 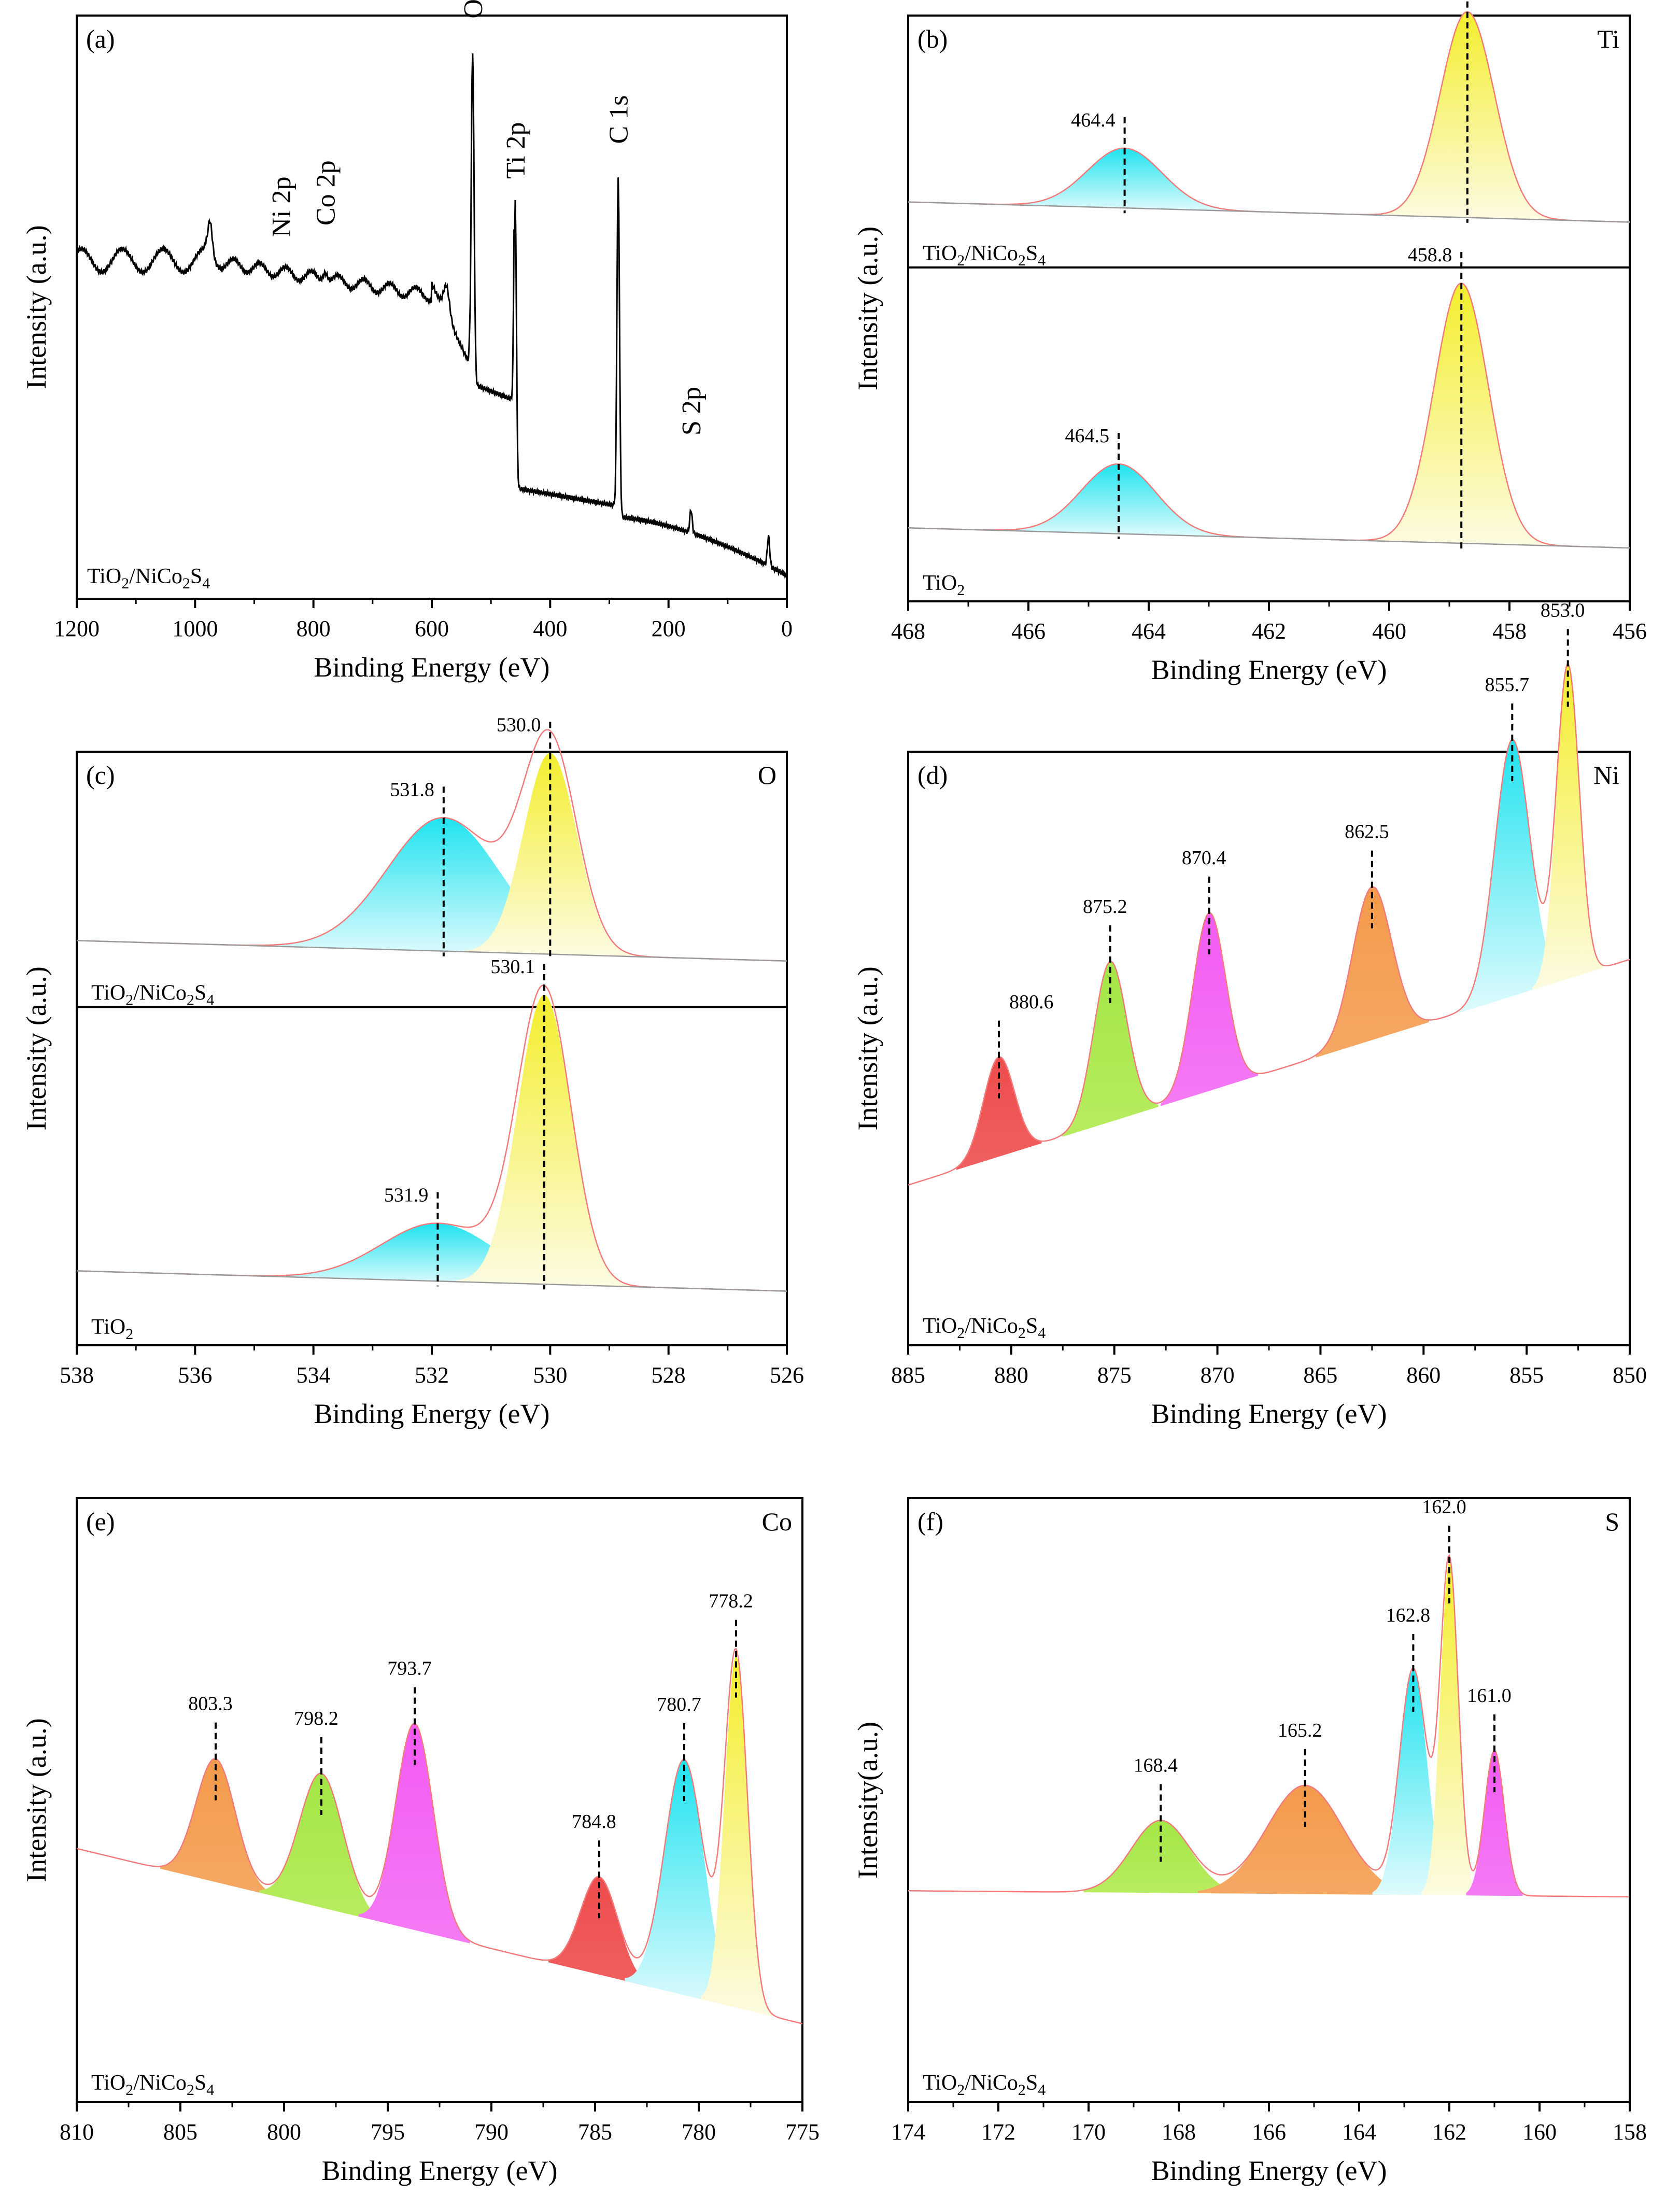 What do you see at coordinates (412, 789) in the screenshot?
I see `peak-label: 531.8` at bounding box center [412, 789].